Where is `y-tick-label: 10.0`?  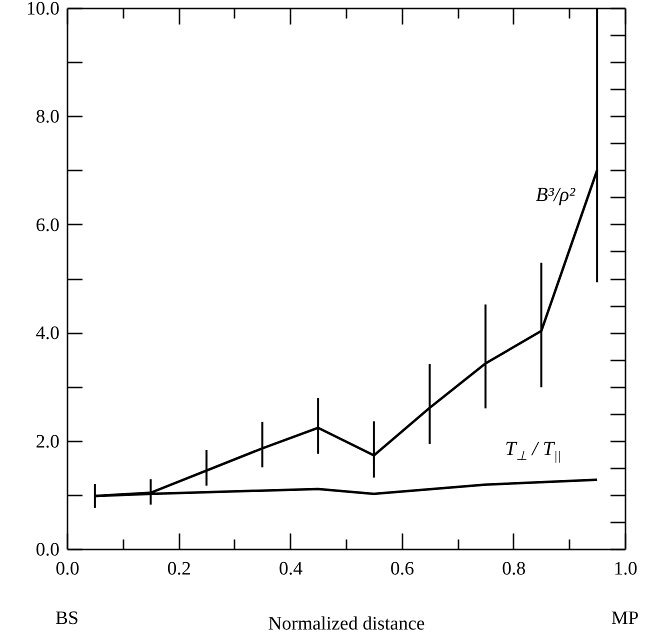 y-tick-label: 10.0 is located at coordinates (43, 10).